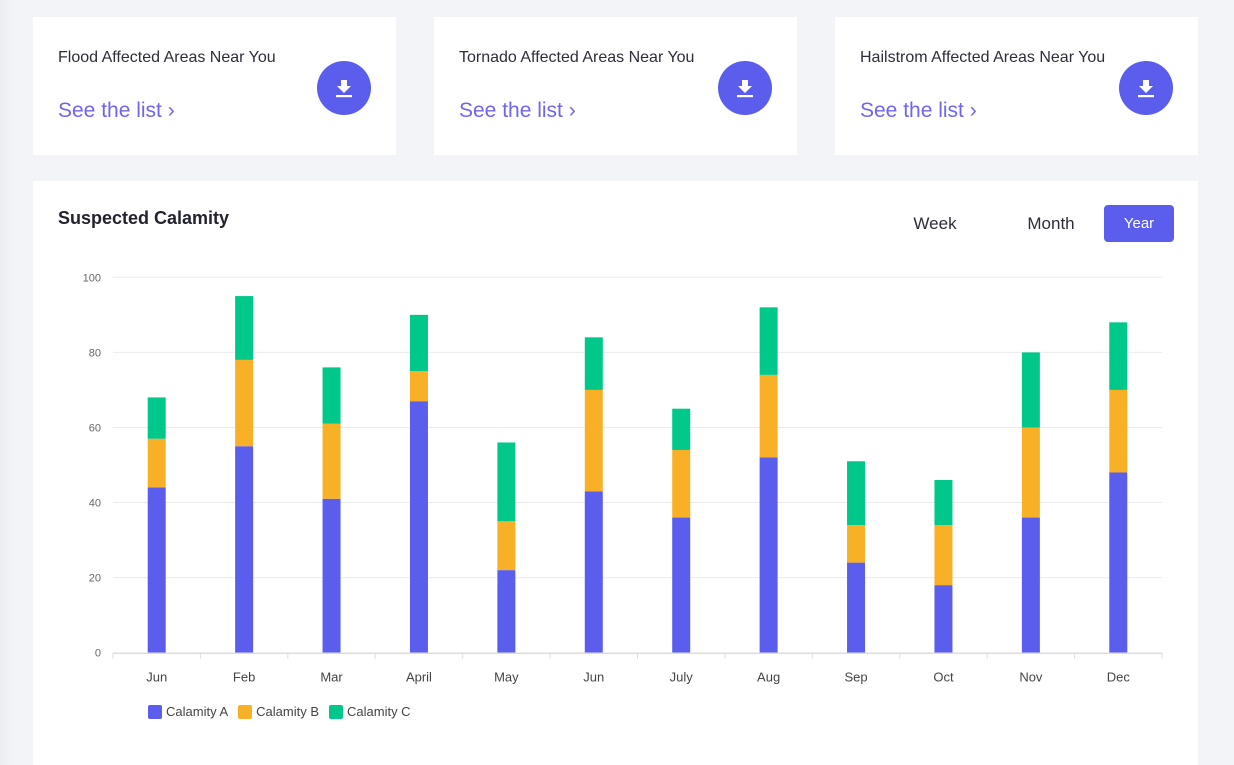 This screenshot has width=1234, height=765. Describe the element at coordinates (637, 668) in the screenshot. I see `x-axis: Jun Feb Mar April May Jun July Aug Sep Oct Nov Dec` at that location.